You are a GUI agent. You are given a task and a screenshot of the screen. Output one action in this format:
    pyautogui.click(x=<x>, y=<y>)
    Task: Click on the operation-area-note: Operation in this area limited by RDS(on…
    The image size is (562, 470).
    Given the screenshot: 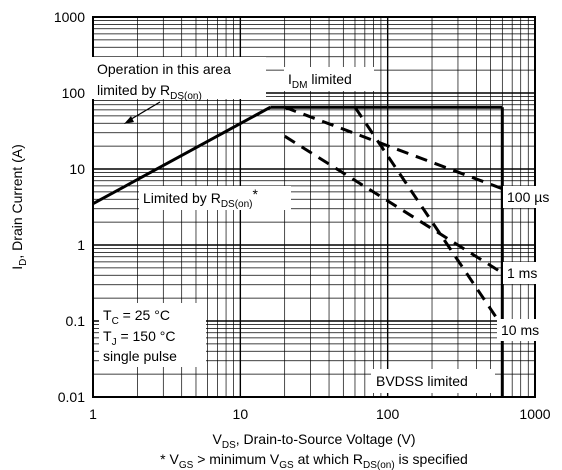 What is the action you would take?
    pyautogui.click(x=179, y=90)
    